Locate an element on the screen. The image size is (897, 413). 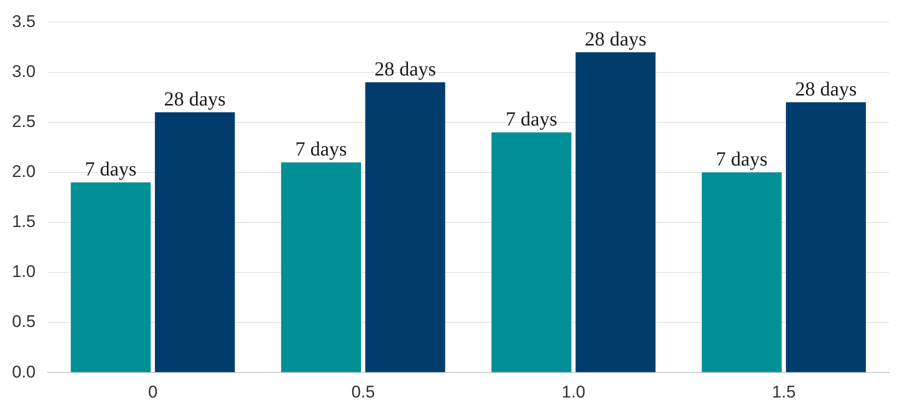
y-tick-label: 1.0 is located at coordinates (24, 272).